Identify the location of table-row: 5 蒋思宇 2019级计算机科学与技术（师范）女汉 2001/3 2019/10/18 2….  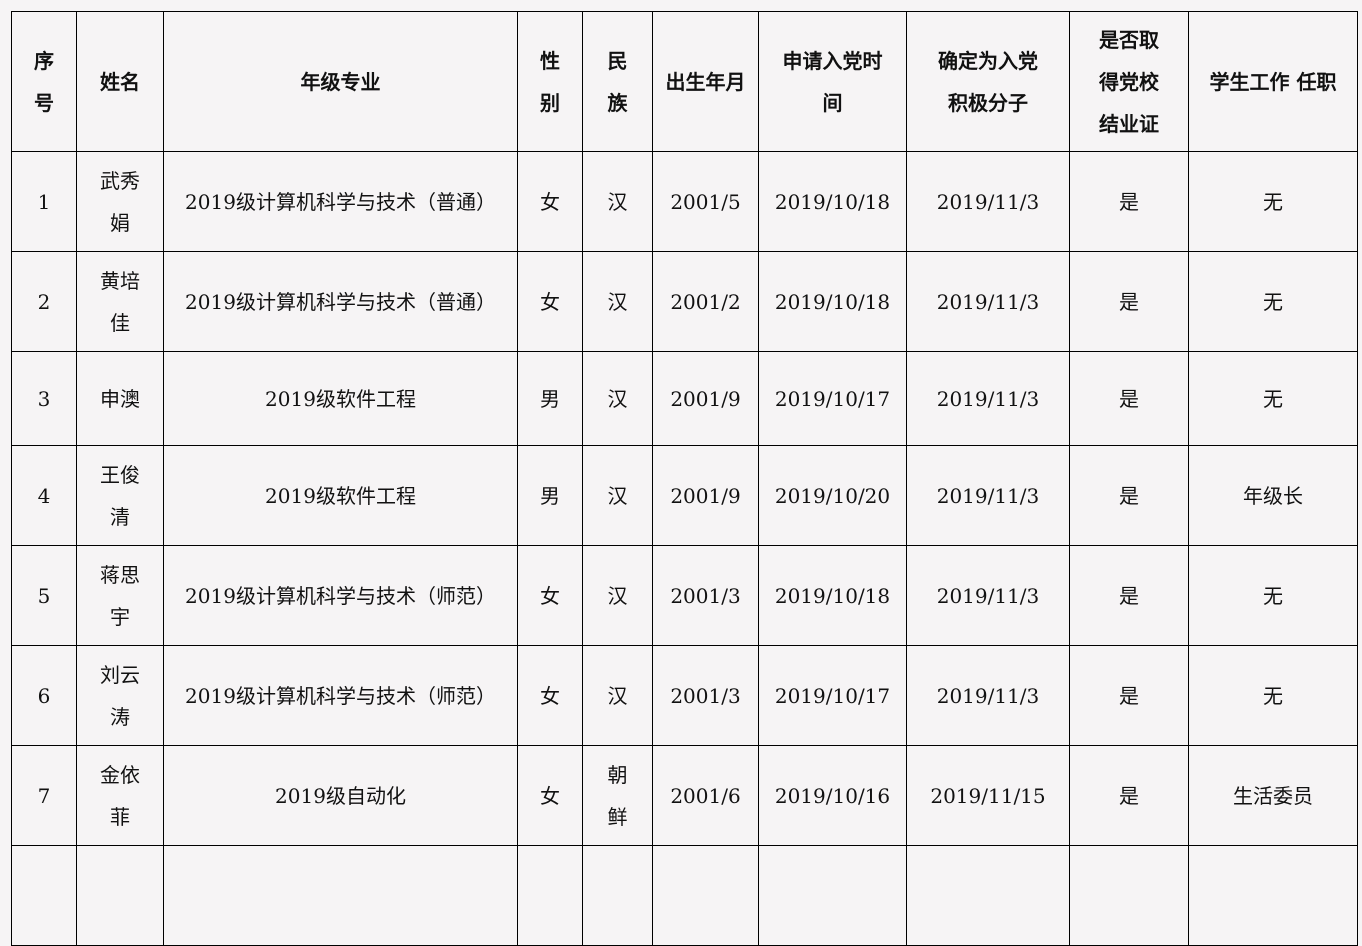
(684, 595).